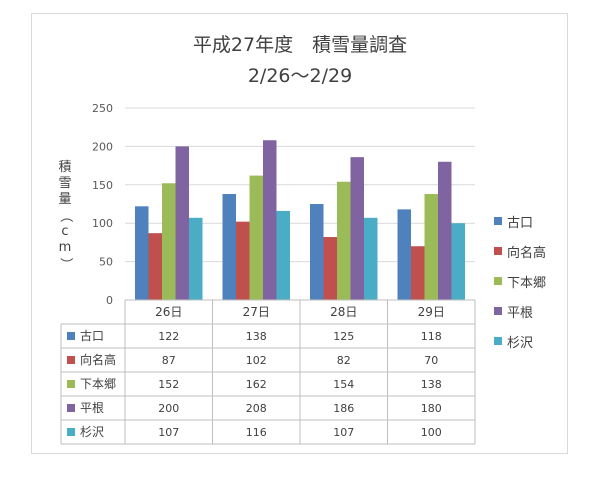  Describe the element at coordinates (65, 247) in the screenshot. I see `y-axis-label-char: m` at that location.